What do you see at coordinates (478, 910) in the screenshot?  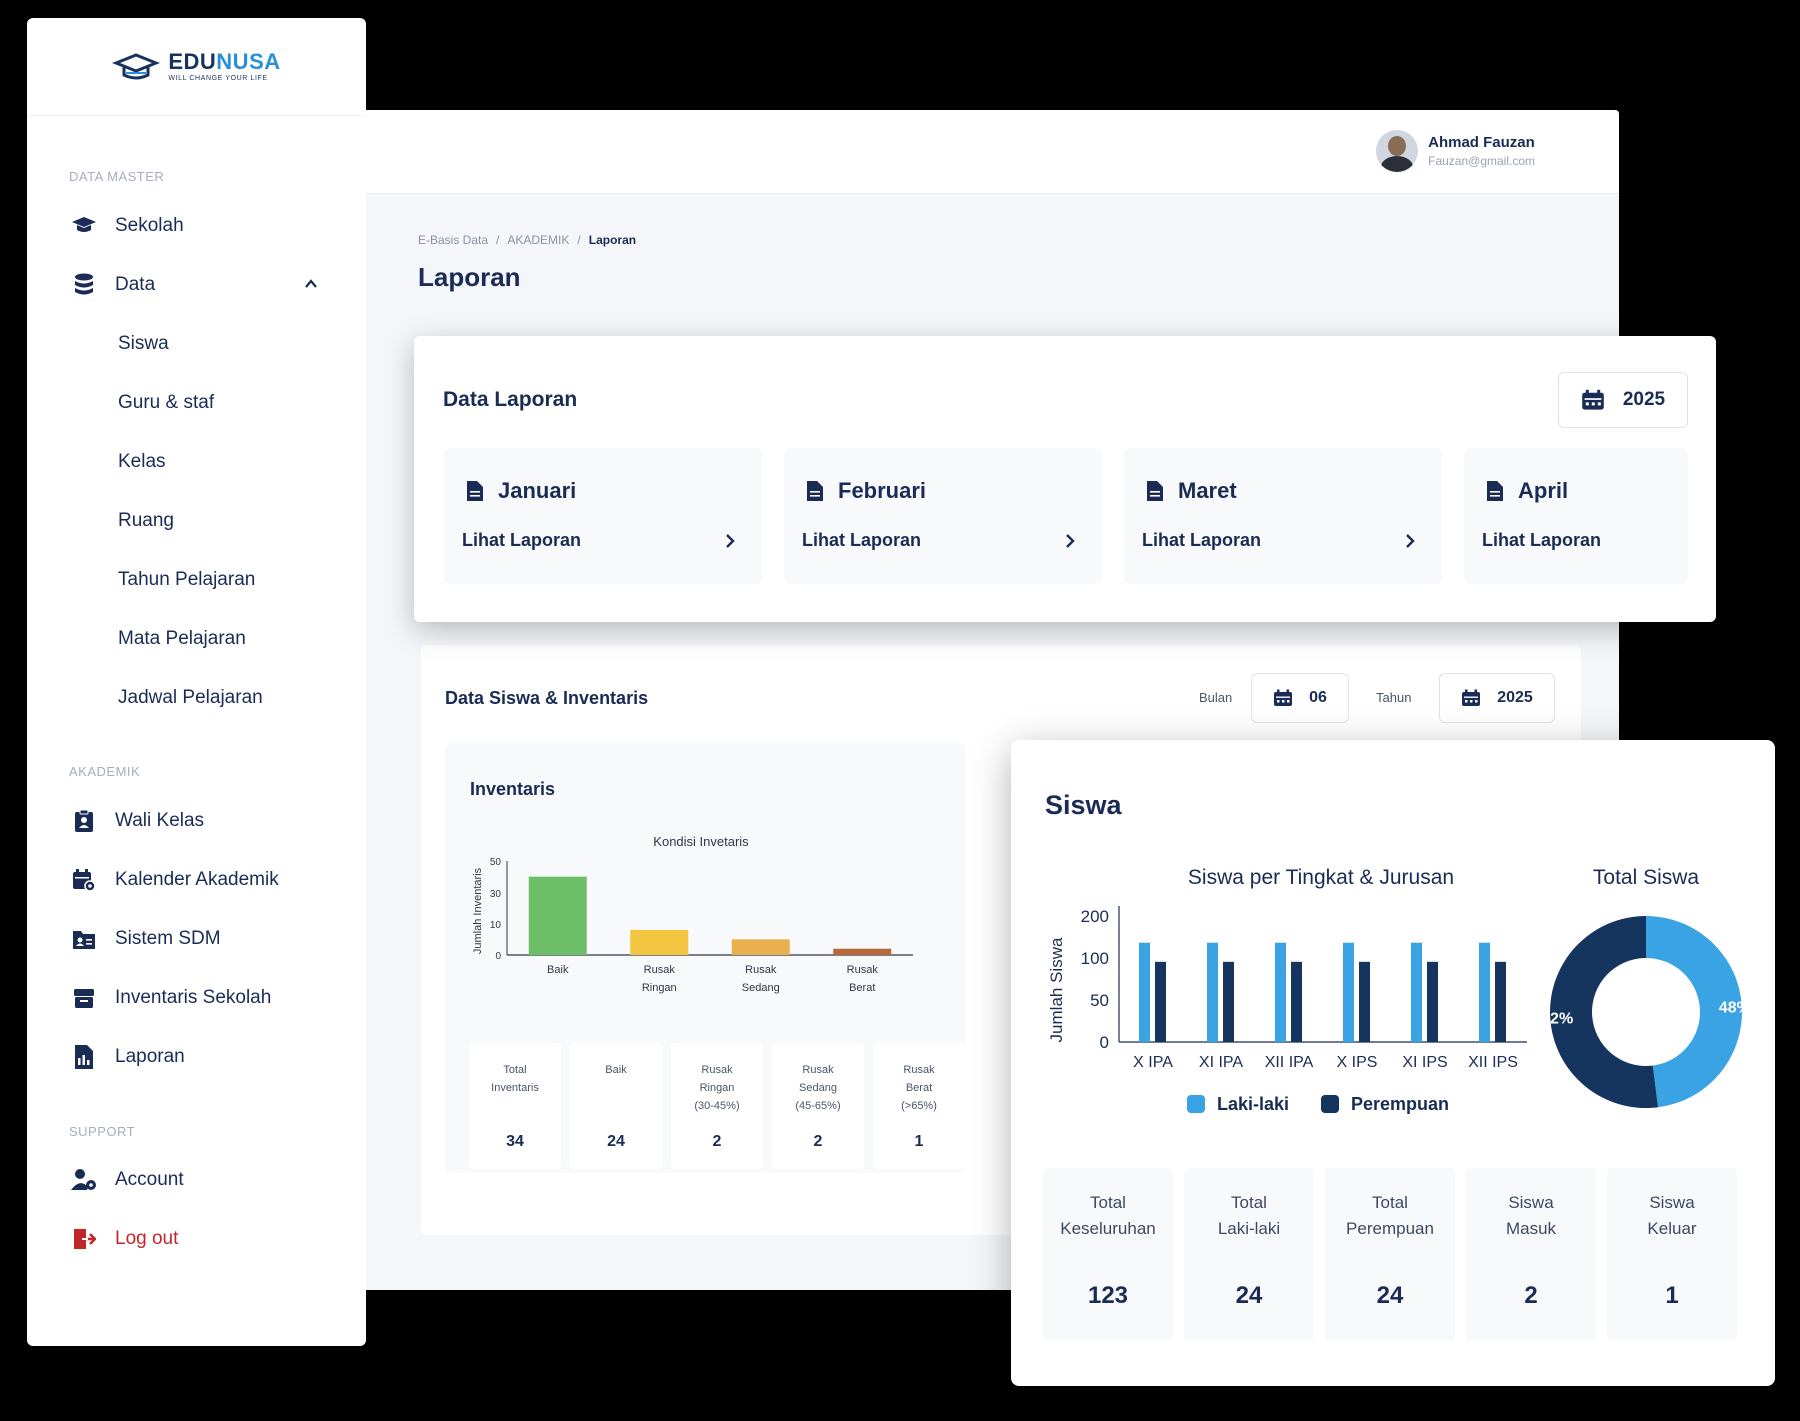 I see `y-axis-label: Jumlah Inventaris` at bounding box center [478, 910].